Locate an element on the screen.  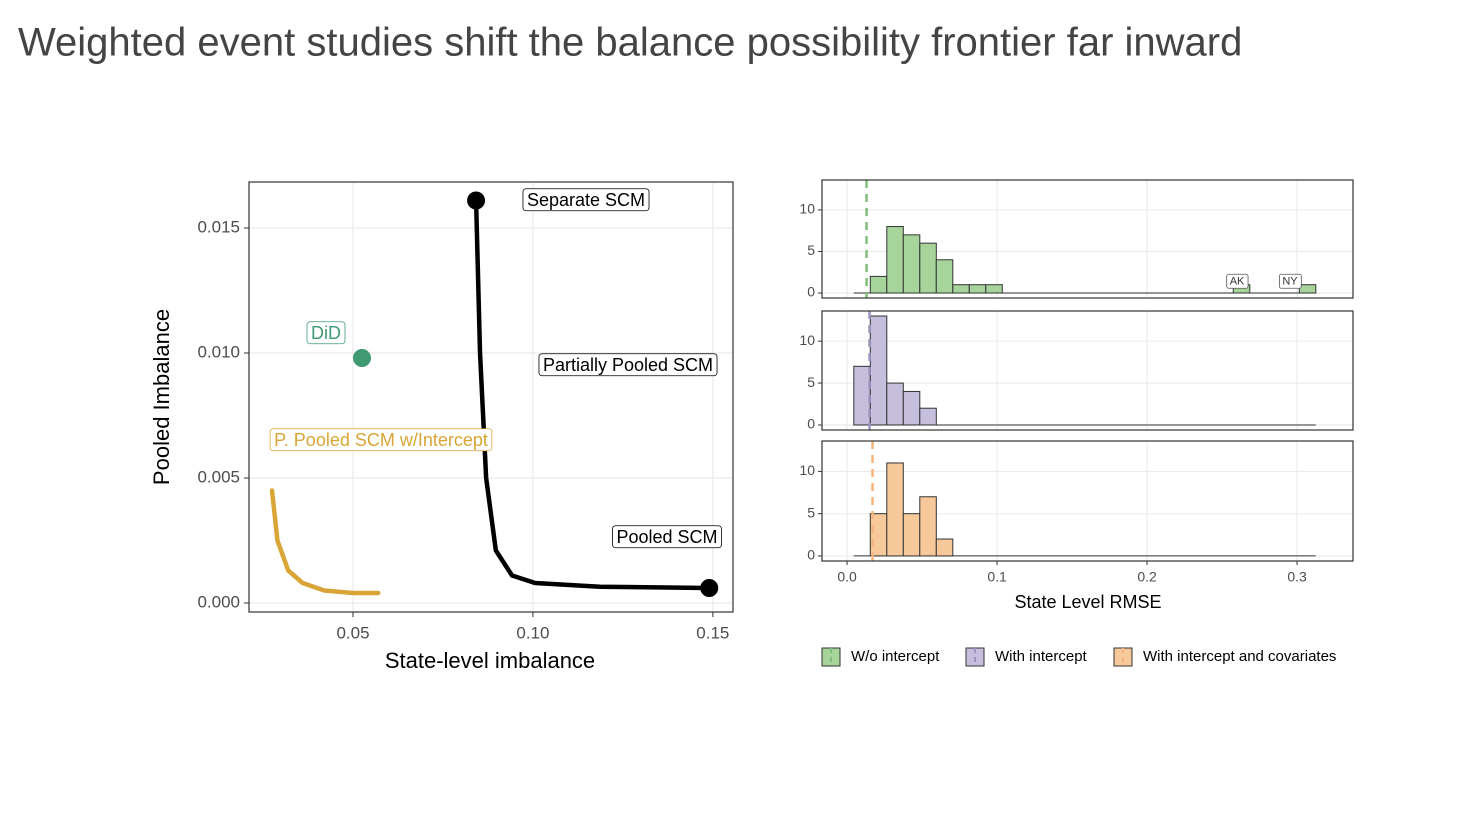
y-tick-label: 0.005 is located at coordinates (218, 476).